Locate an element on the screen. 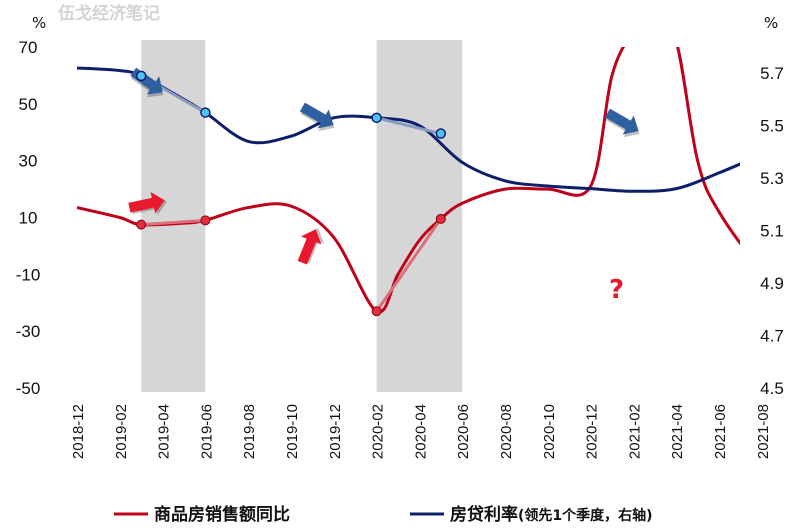 The width and height of the screenshot is (800, 532). x-tick-7: 2020-02 is located at coordinates (378, 431).